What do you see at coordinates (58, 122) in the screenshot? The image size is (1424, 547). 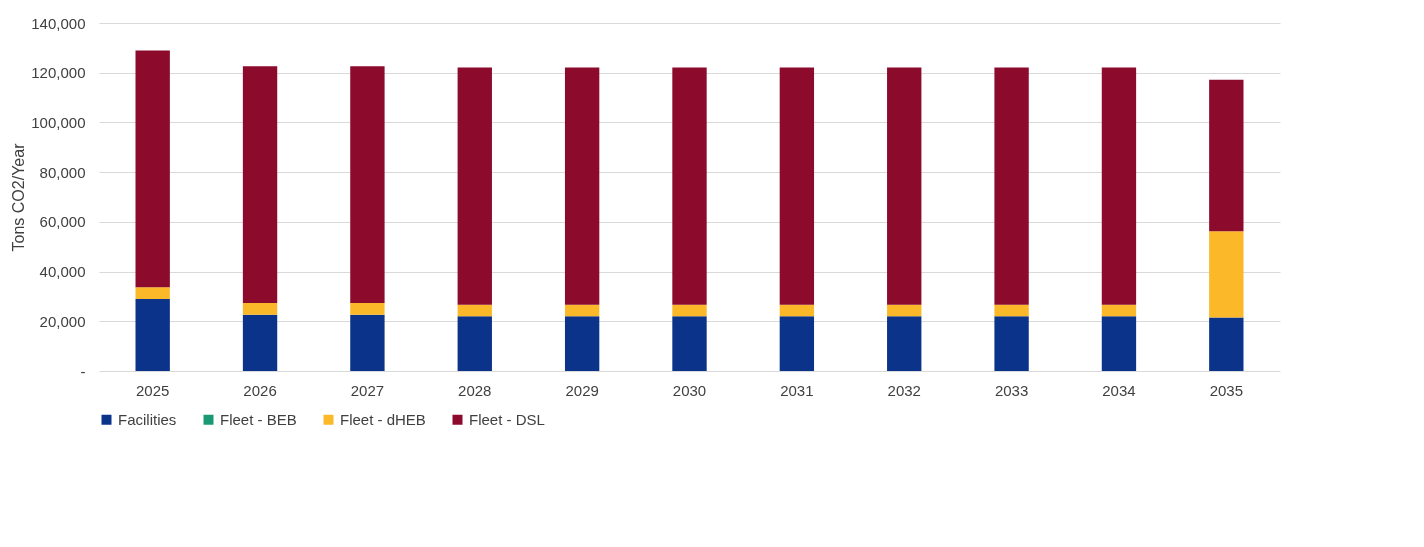 I see `y-tick-label: 100,000` at bounding box center [58, 122].